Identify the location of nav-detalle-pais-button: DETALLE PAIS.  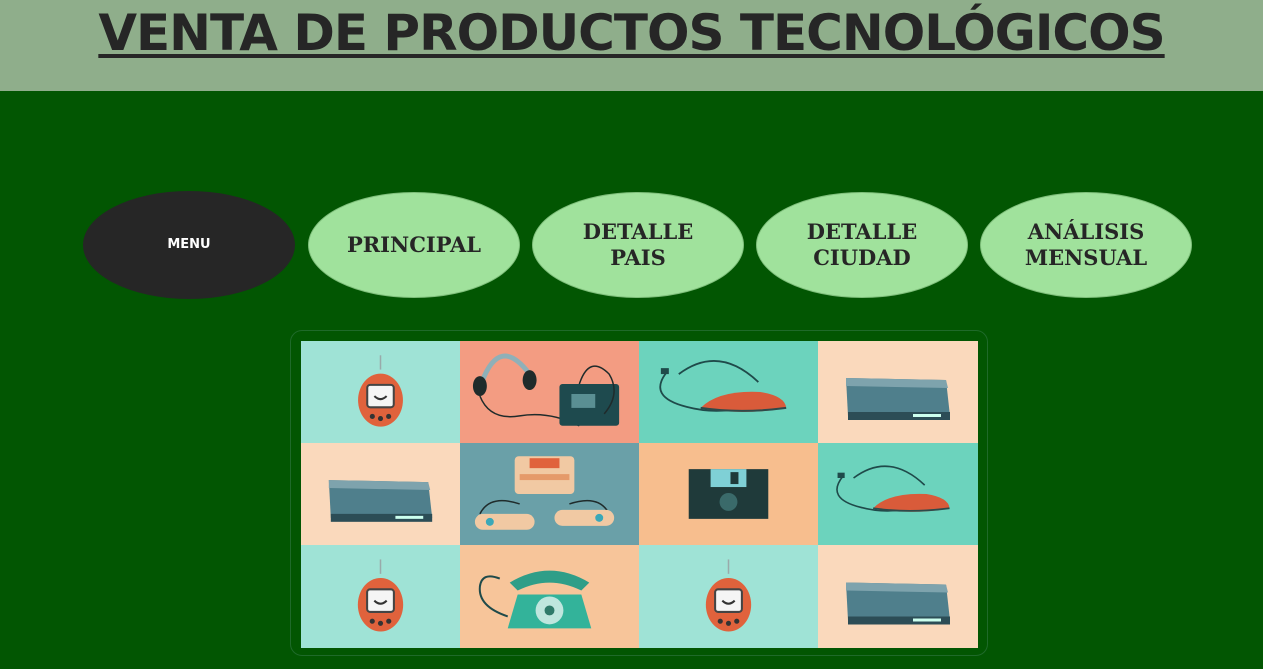
(638, 245).